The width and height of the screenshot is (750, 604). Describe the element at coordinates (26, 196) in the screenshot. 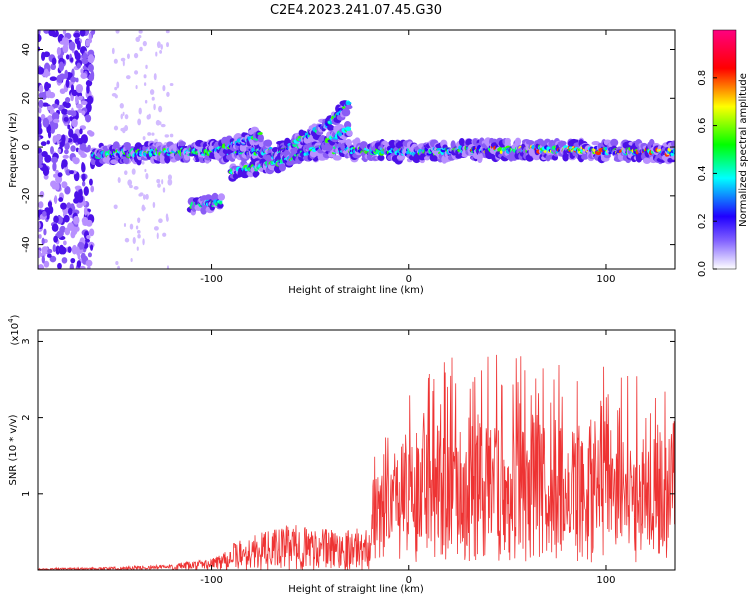

I see `spectrogram-y-tick-label: -20` at that location.